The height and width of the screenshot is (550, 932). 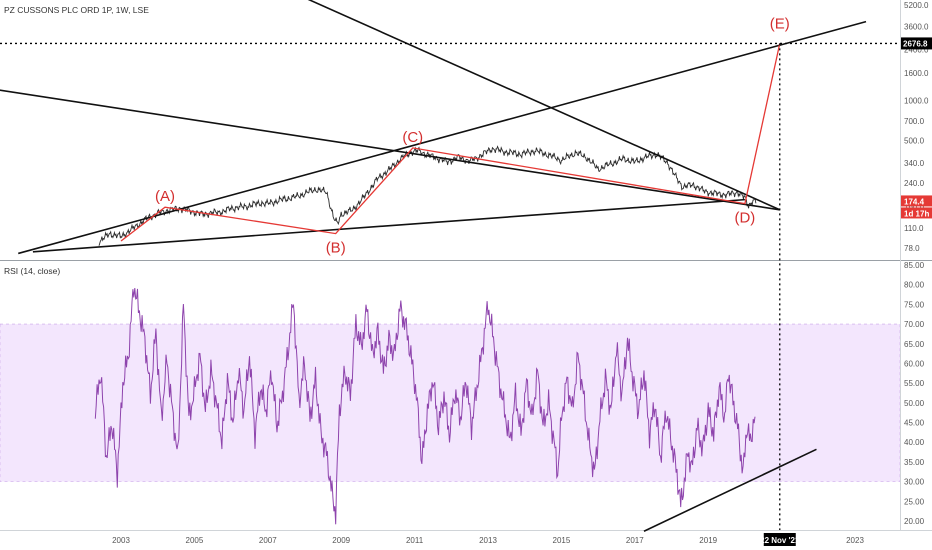 I want to click on time-tick-label: 2023, so click(x=855, y=540).